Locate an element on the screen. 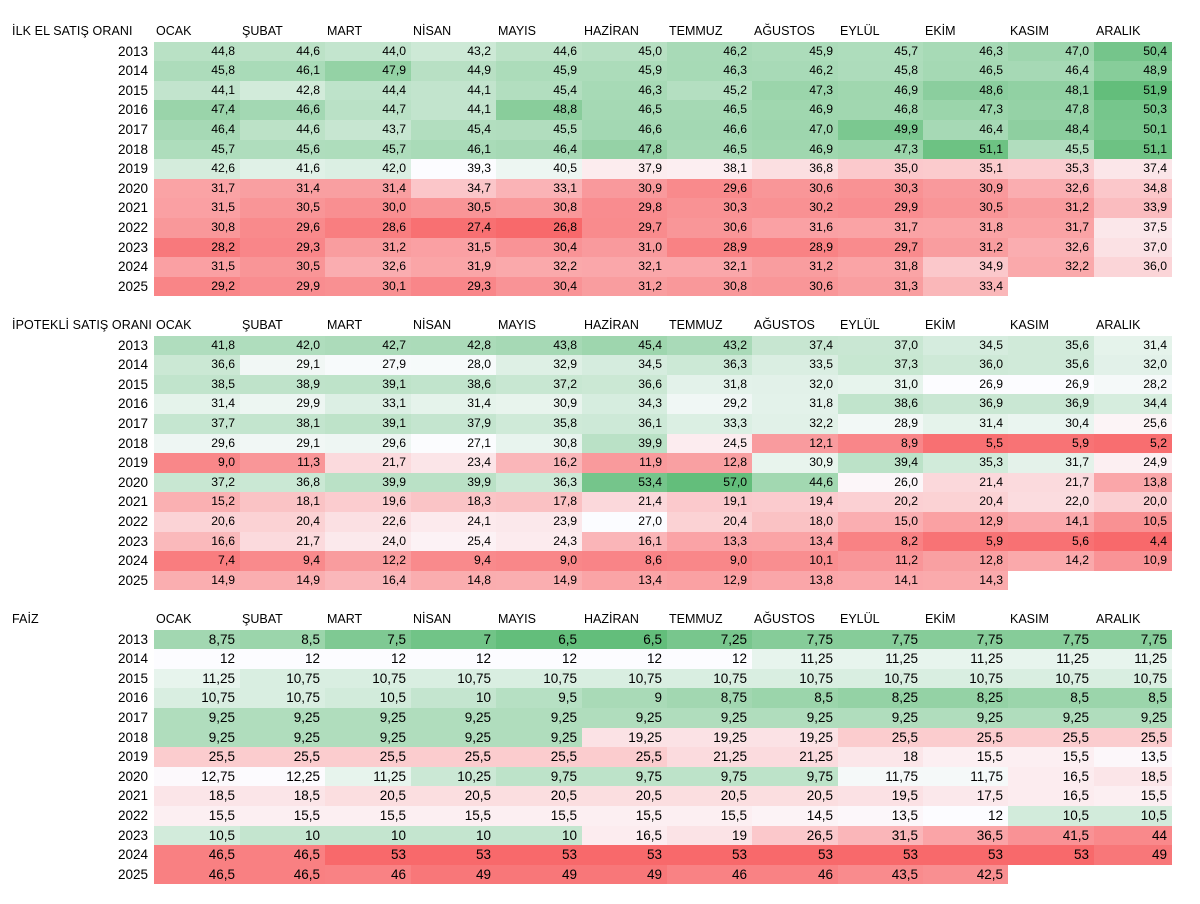 The height and width of the screenshot is (904, 1200). data-cell: 30,8 is located at coordinates (539, 208).